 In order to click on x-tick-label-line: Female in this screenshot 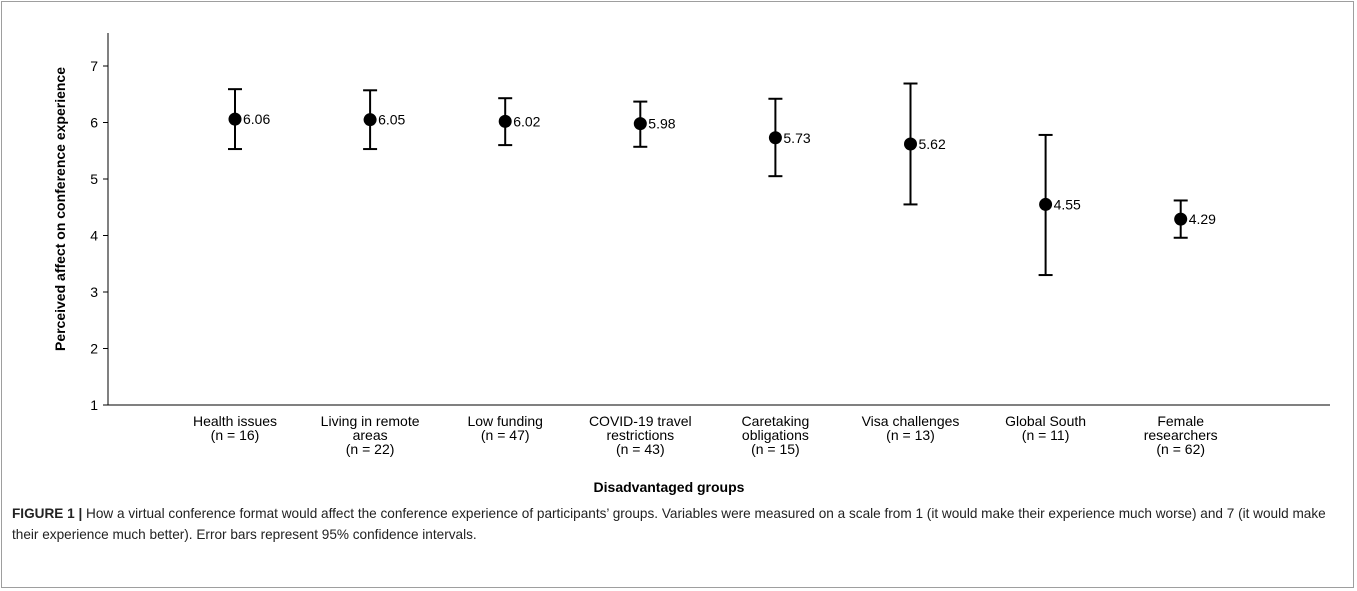, I will do `click(1180, 421)`.